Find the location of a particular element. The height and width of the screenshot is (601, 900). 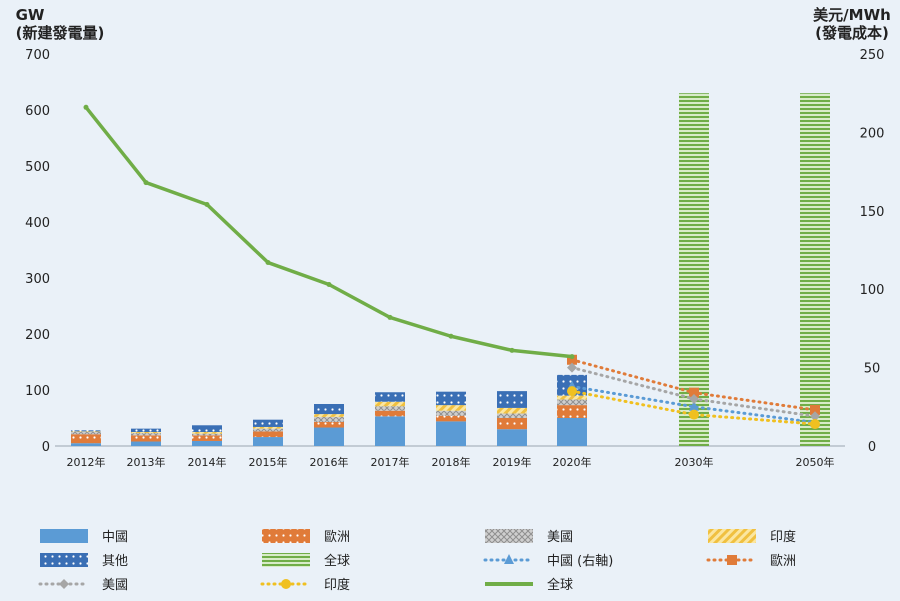

x-tick-label: 2015年 is located at coordinates (268, 462).